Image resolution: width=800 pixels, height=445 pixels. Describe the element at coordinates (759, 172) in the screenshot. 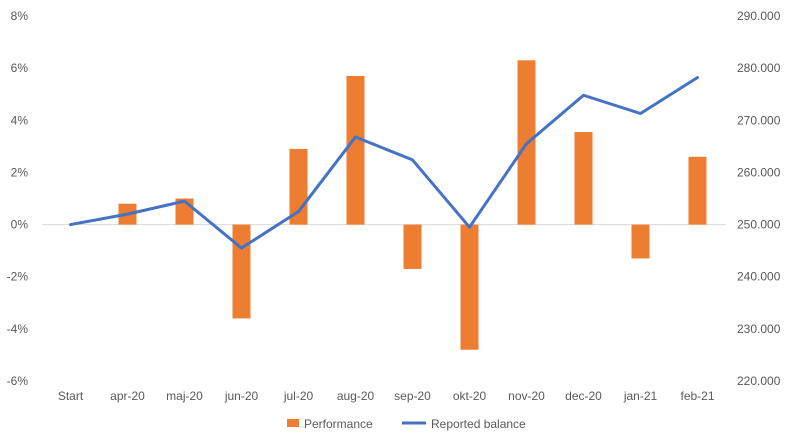

I see `right-tick-label: 260.000` at that location.